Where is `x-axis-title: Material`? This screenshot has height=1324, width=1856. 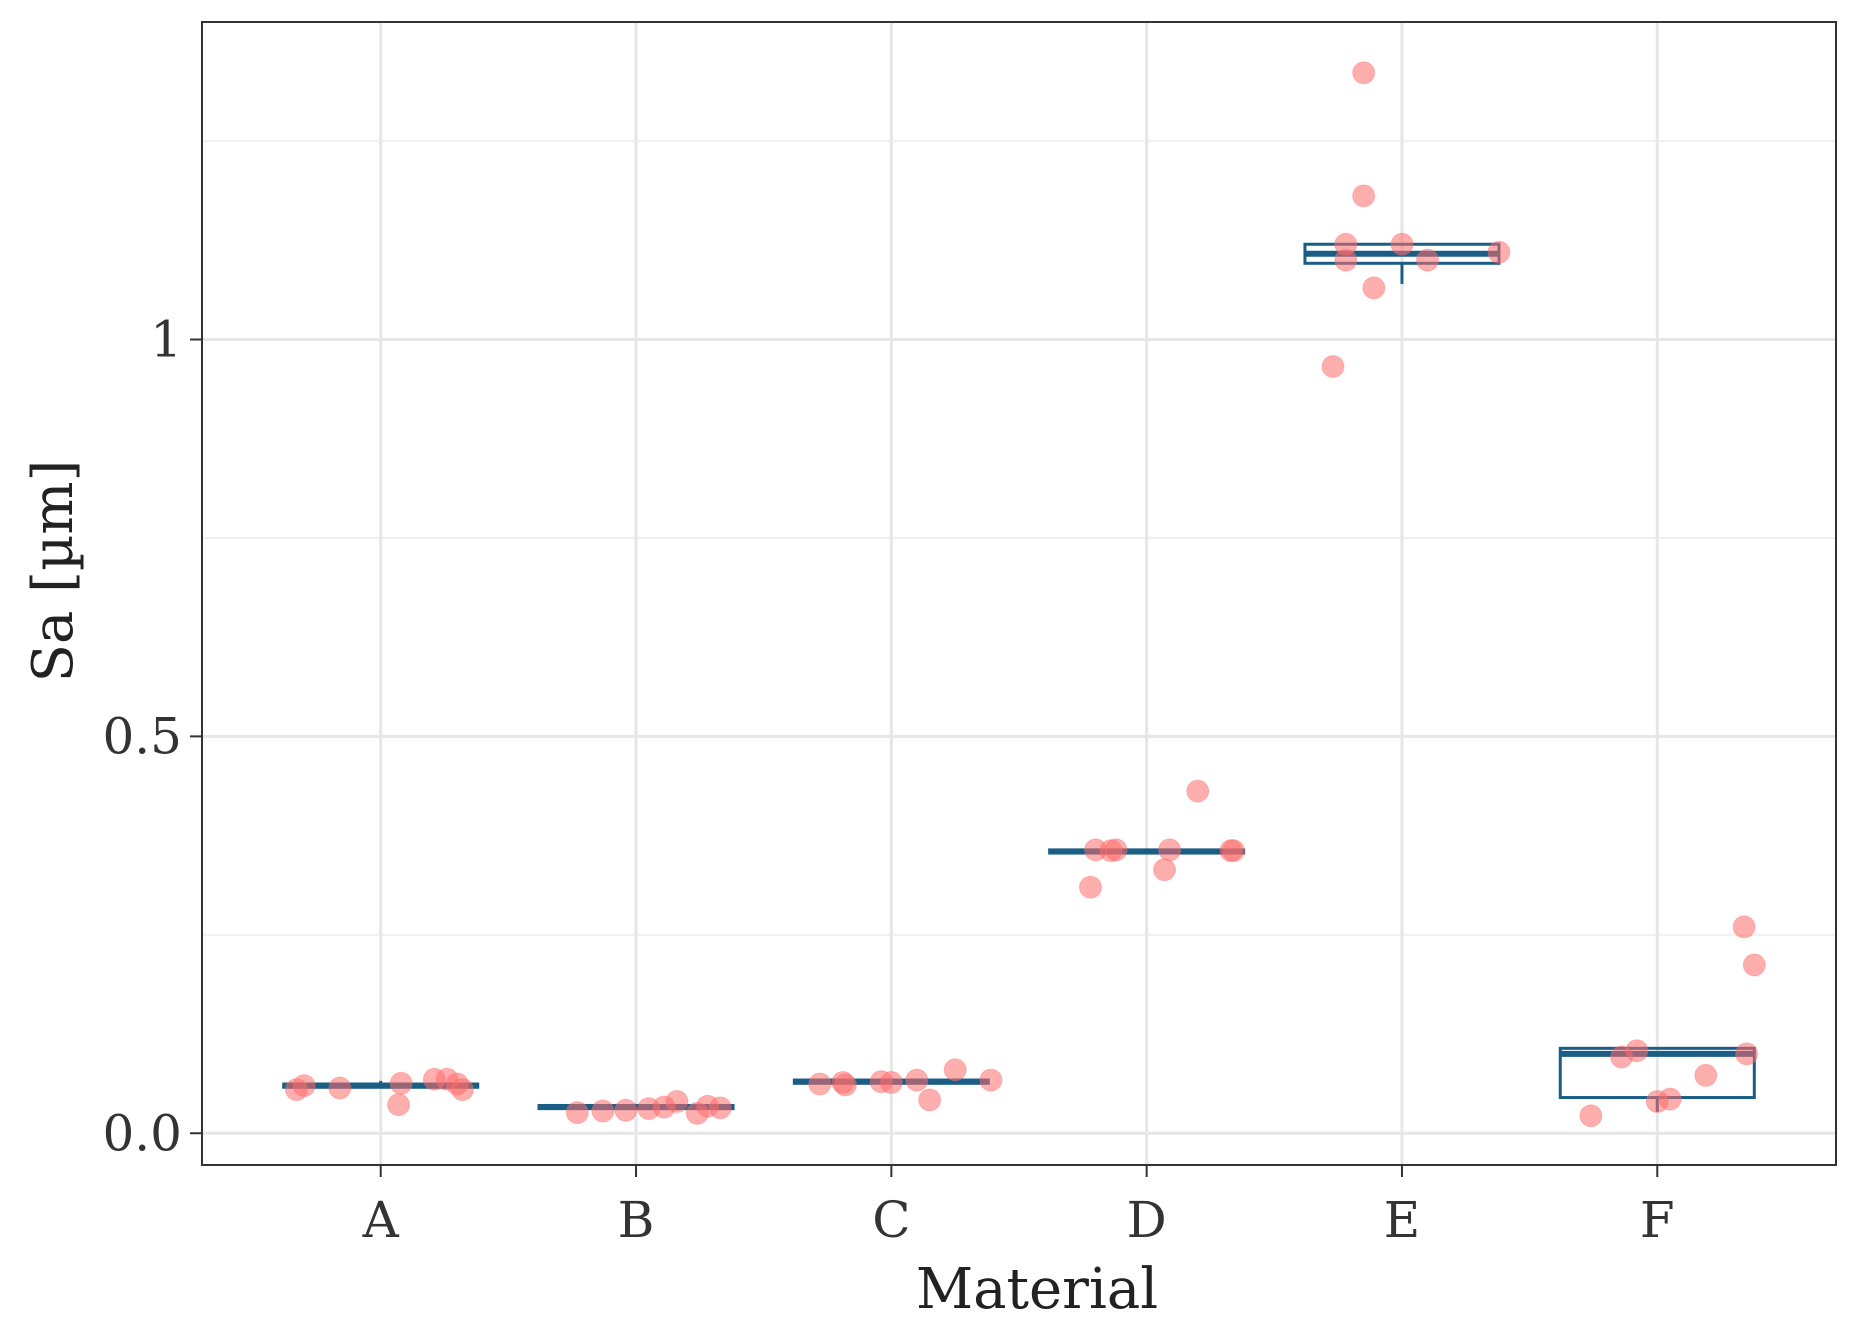
x-axis-title: Material is located at coordinates (1037, 1289).